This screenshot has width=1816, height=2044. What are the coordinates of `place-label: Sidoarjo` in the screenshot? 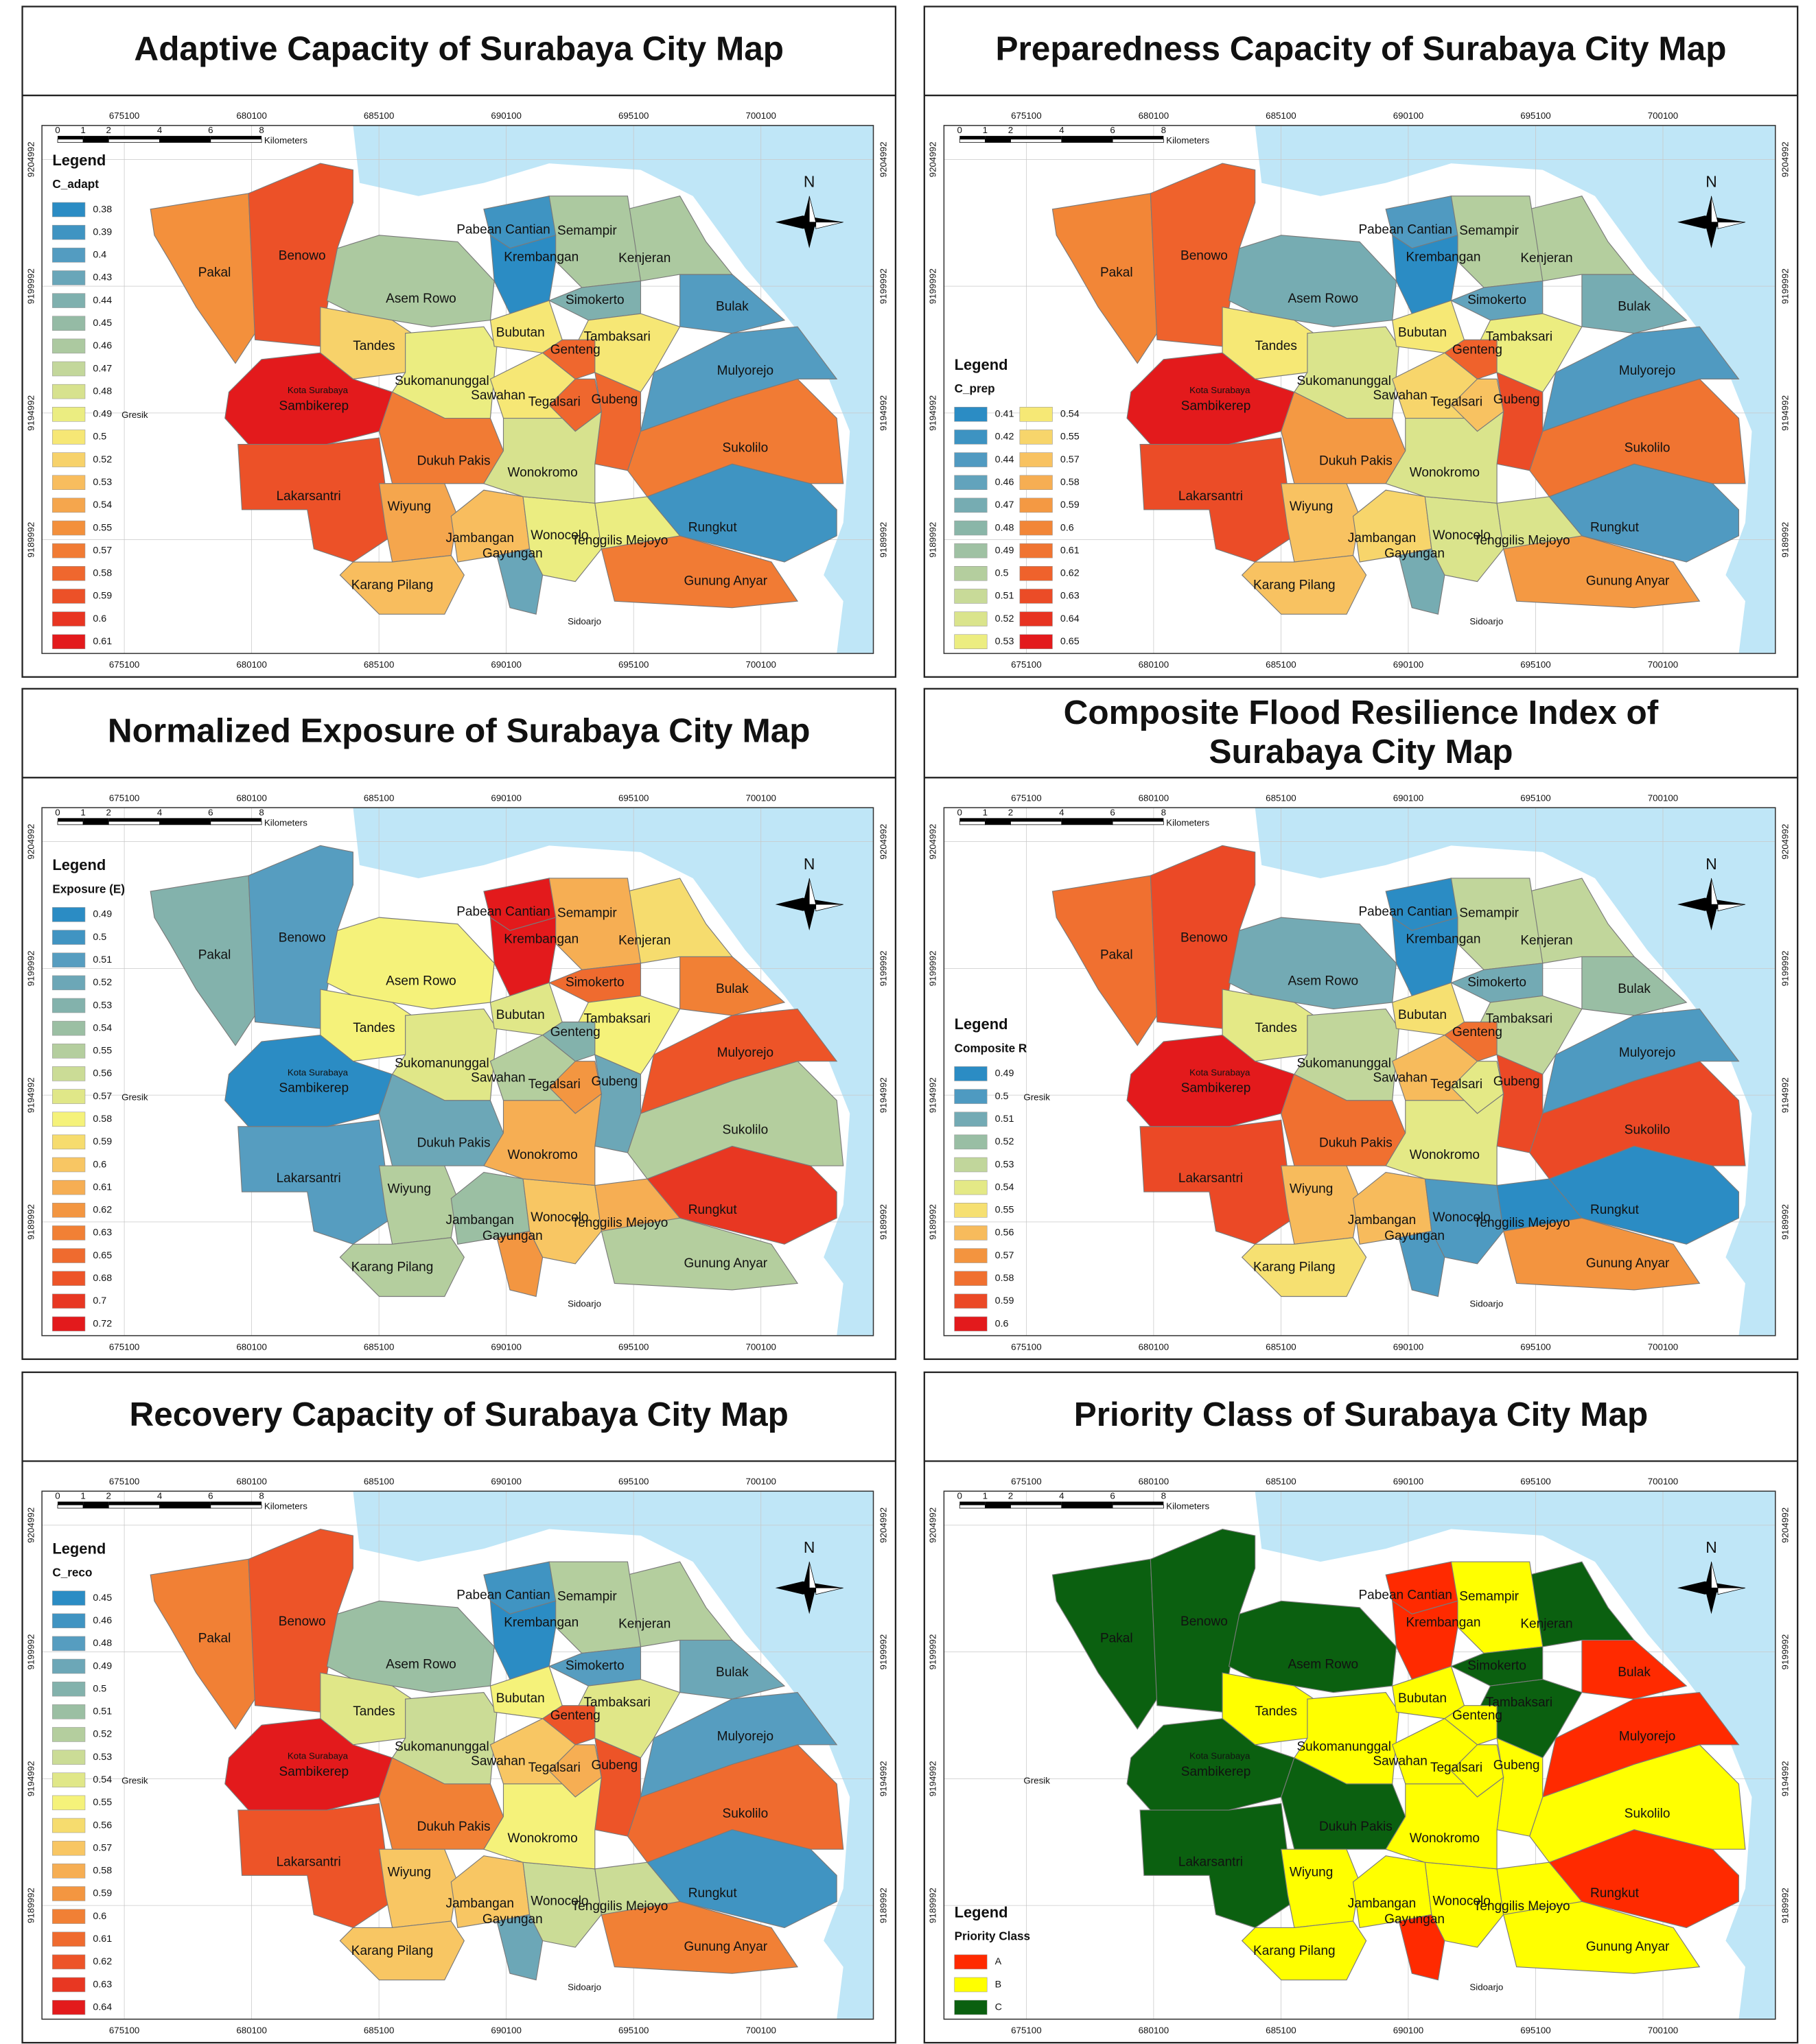 It's located at (584, 1987).